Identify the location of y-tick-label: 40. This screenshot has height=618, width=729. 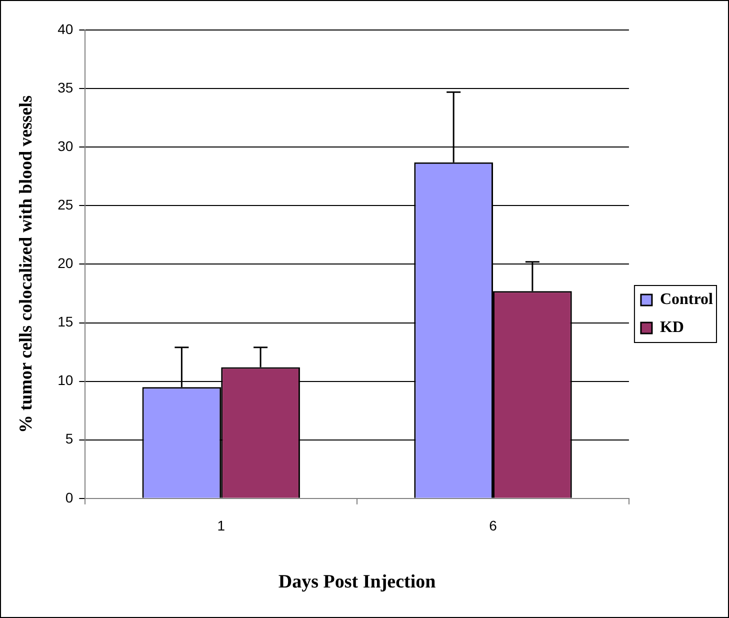
(66, 28).